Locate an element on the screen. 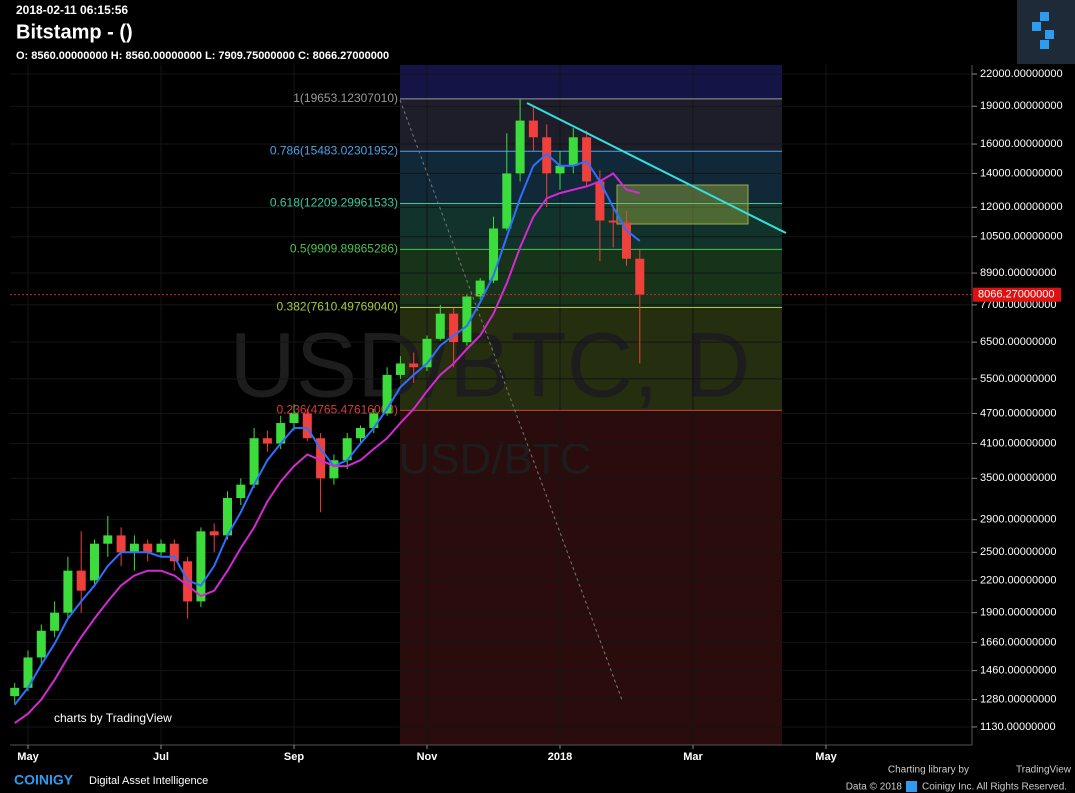 The height and width of the screenshot is (793, 1075). footer-tradingview: TradingView is located at coordinates (1044, 770).